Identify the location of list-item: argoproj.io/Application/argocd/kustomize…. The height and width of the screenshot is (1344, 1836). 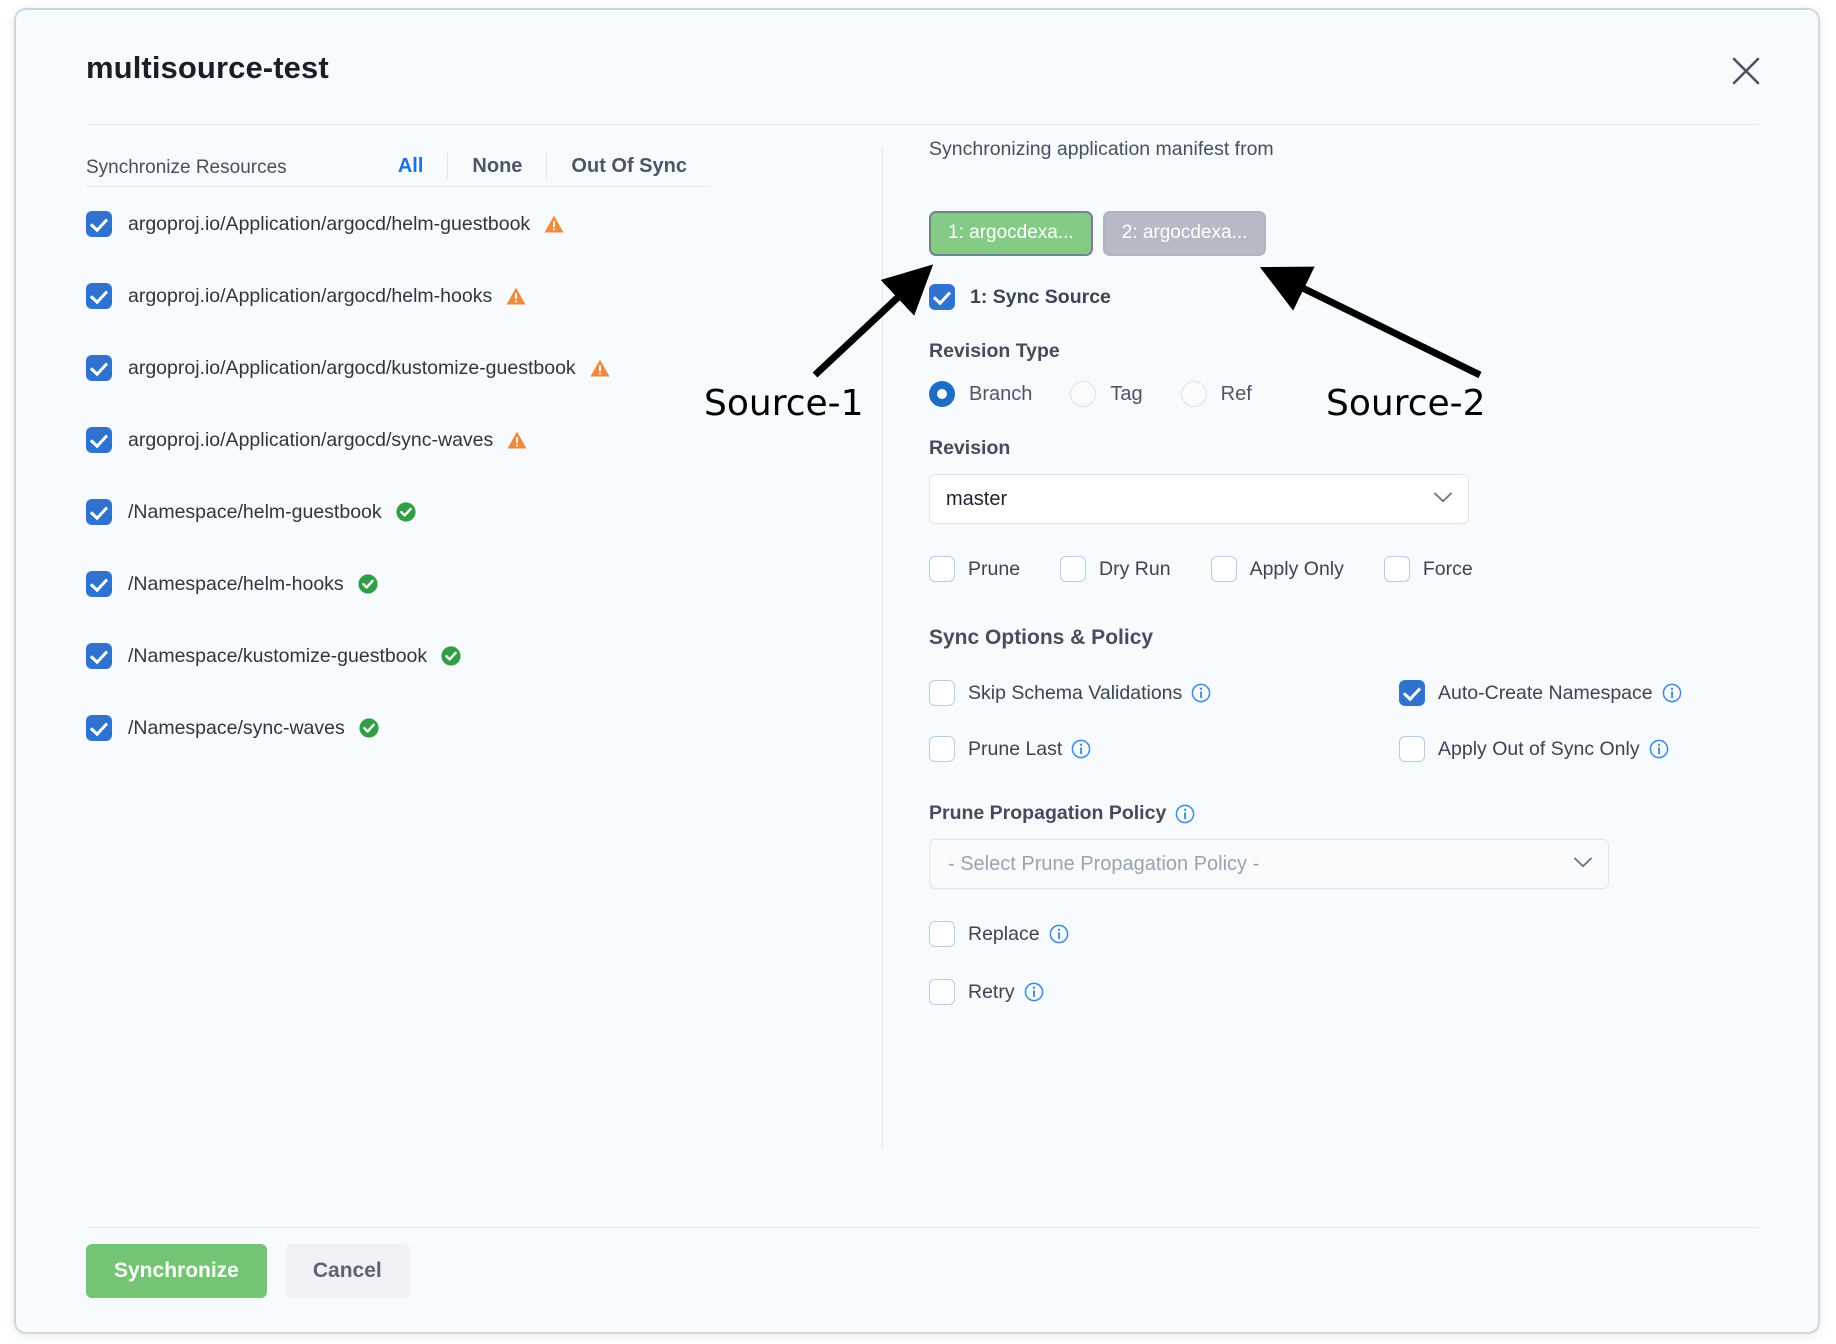
(406, 368).